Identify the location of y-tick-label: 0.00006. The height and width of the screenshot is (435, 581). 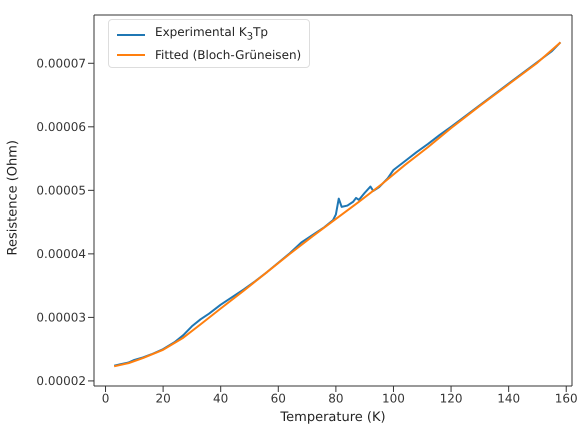
(61, 127).